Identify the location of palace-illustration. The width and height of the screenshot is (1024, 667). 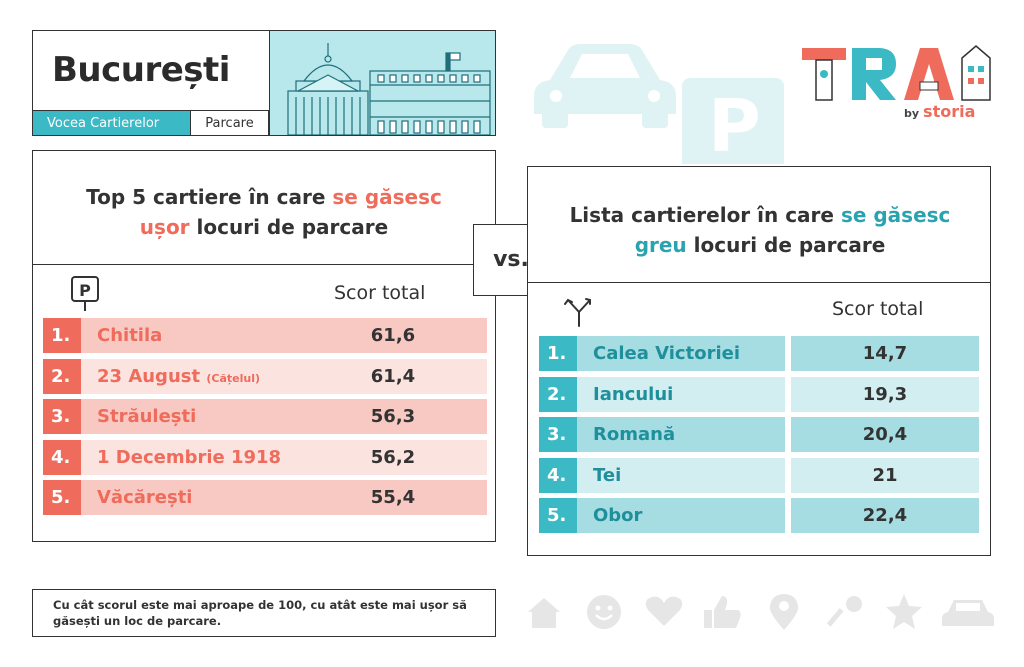
(382, 83).